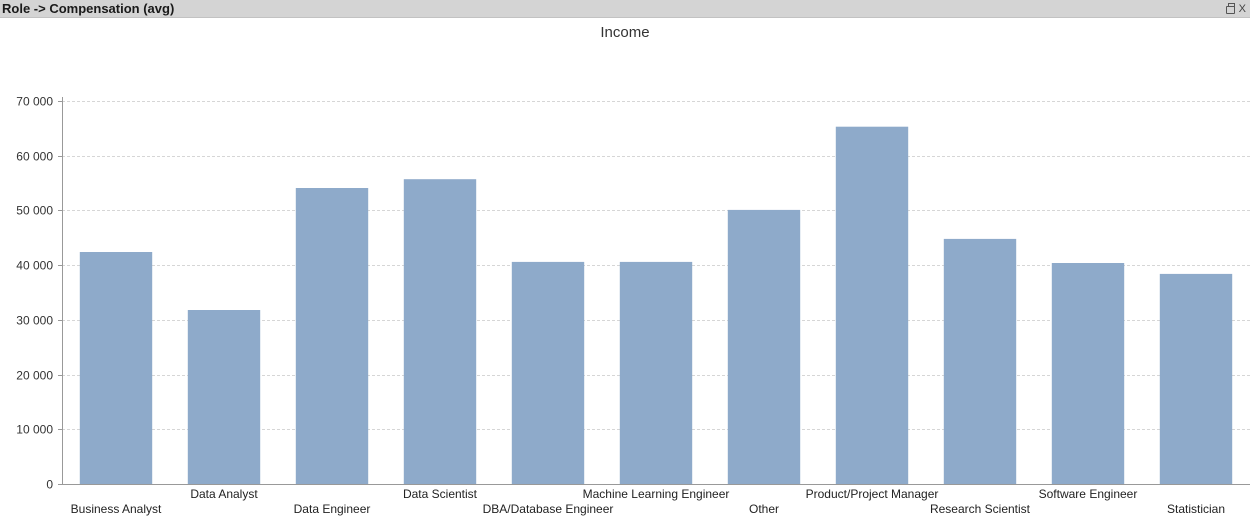 The image size is (1250, 519). What do you see at coordinates (980, 509) in the screenshot?
I see `x-category-label: Research Scientist` at bounding box center [980, 509].